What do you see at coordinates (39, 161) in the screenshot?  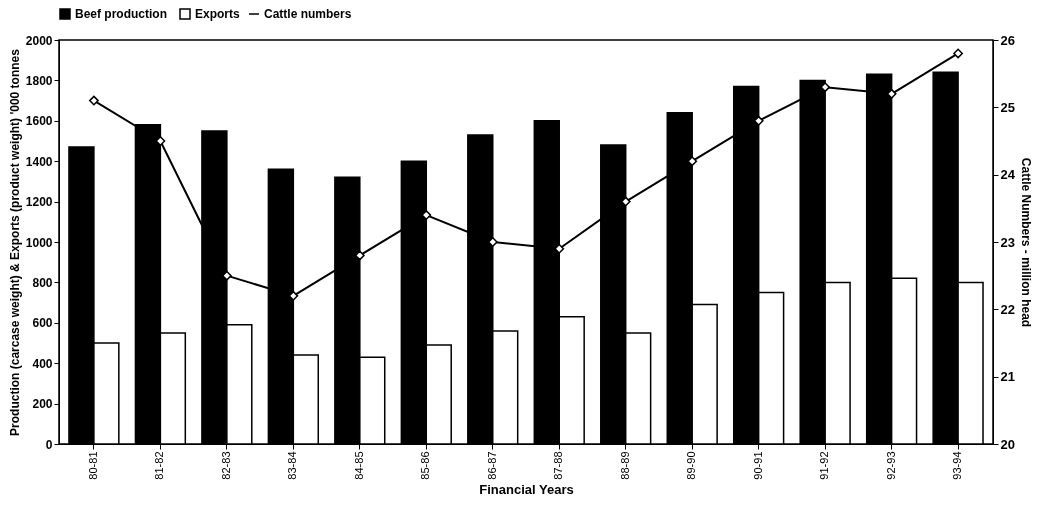 I see `y-tick-label: 1400` at bounding box center [39, 161].